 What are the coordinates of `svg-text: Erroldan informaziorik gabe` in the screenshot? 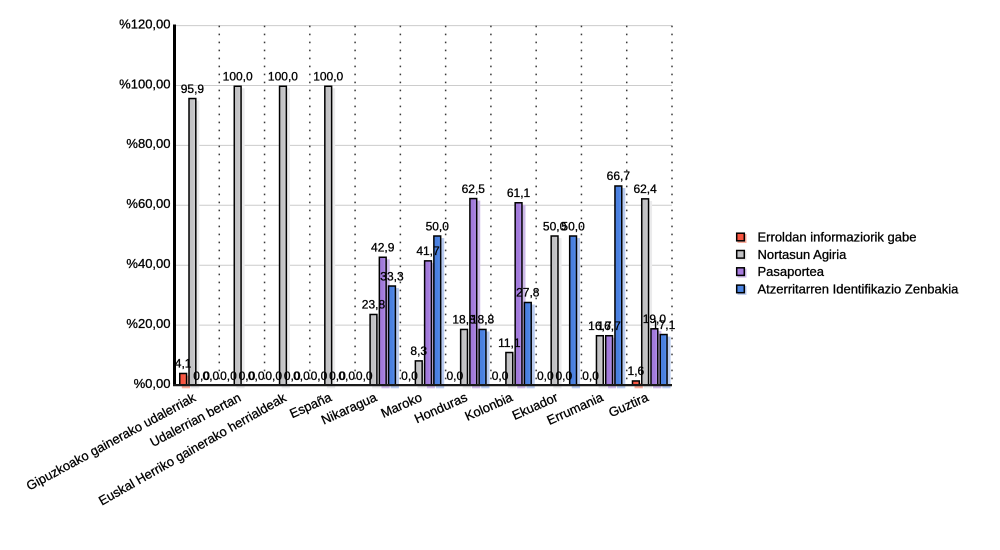 It's located at (837, 237).